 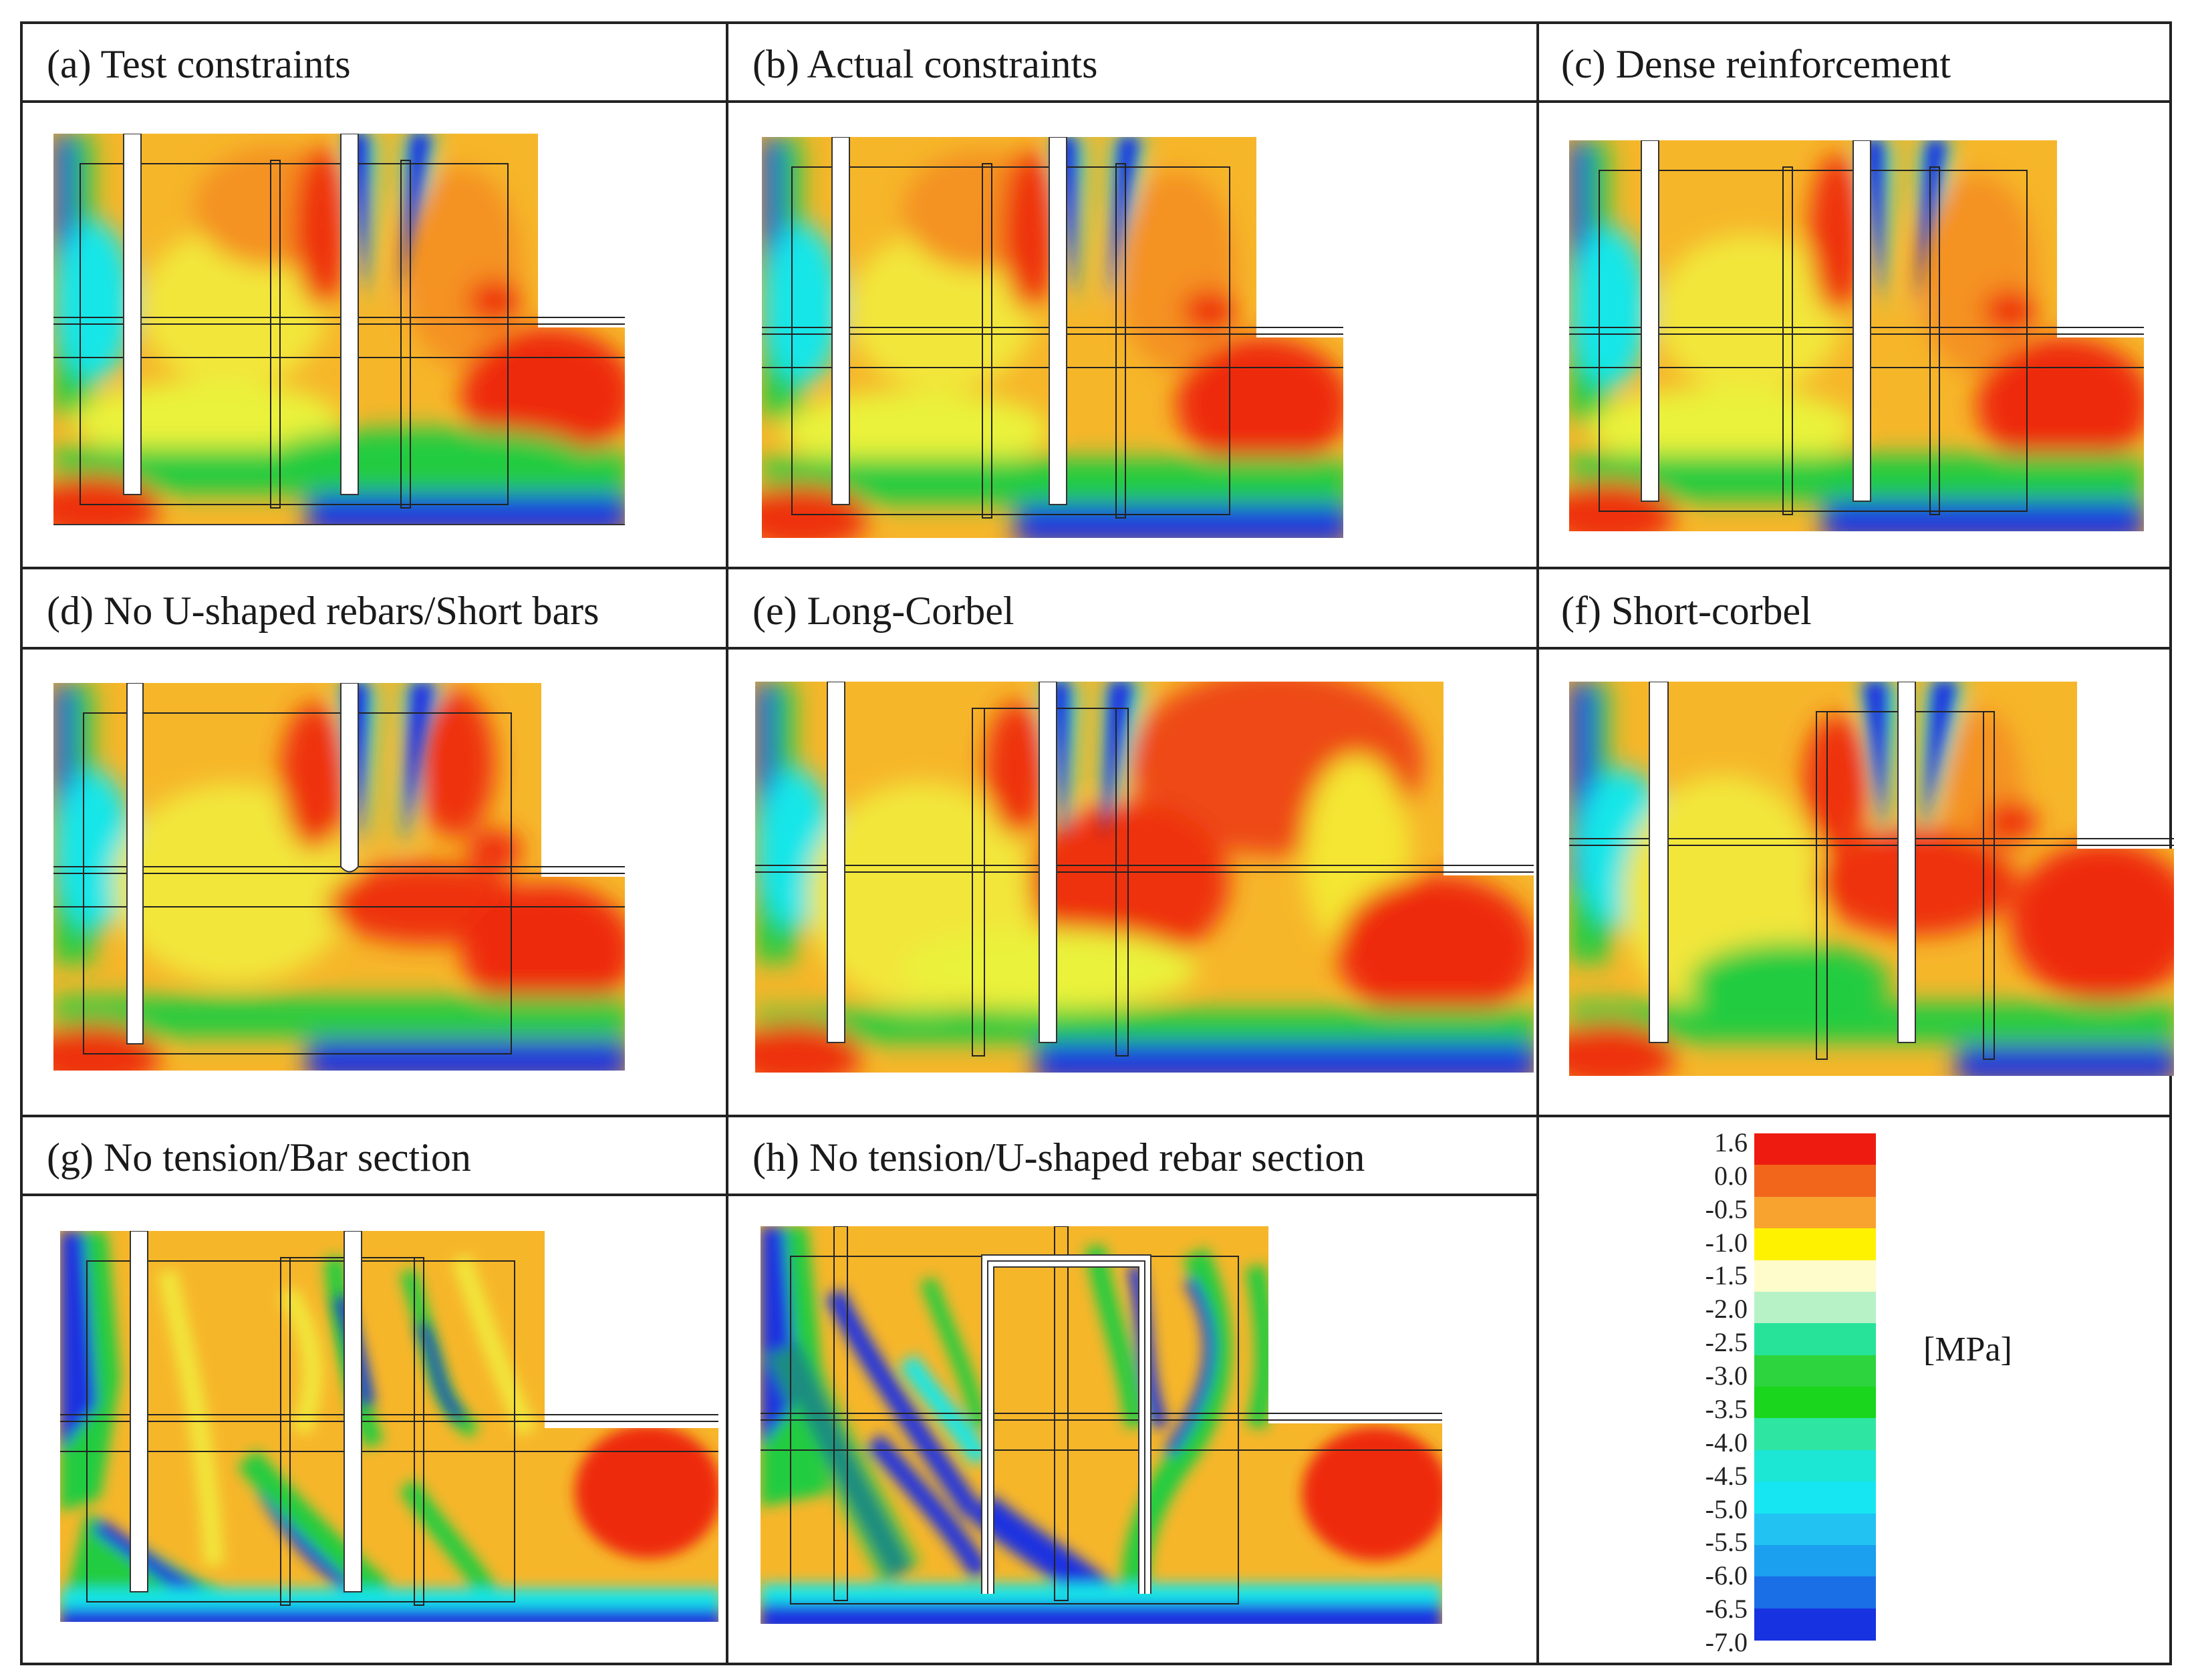 I want to click on stress-contour-h, so click(x=1101, y=1430).